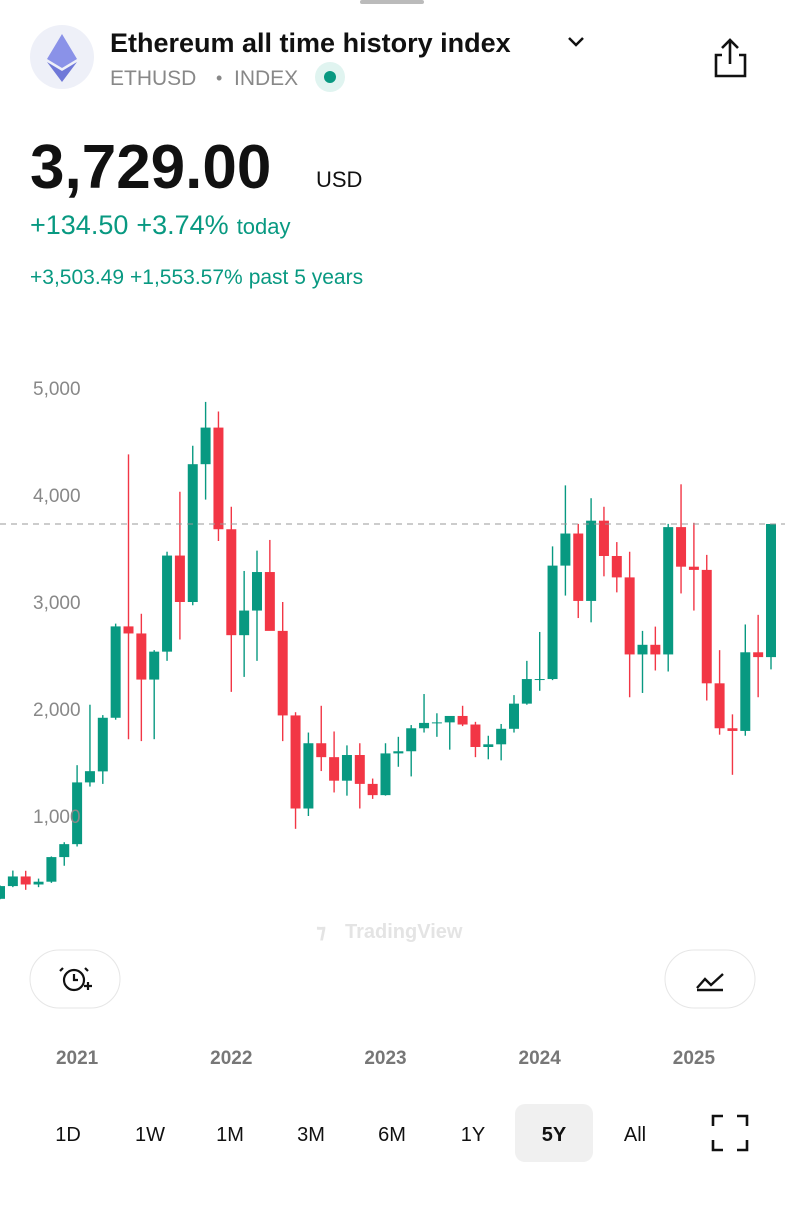 The image size is (785, 1205). I want to click on period-label: past 5 years, so click(306, 277).